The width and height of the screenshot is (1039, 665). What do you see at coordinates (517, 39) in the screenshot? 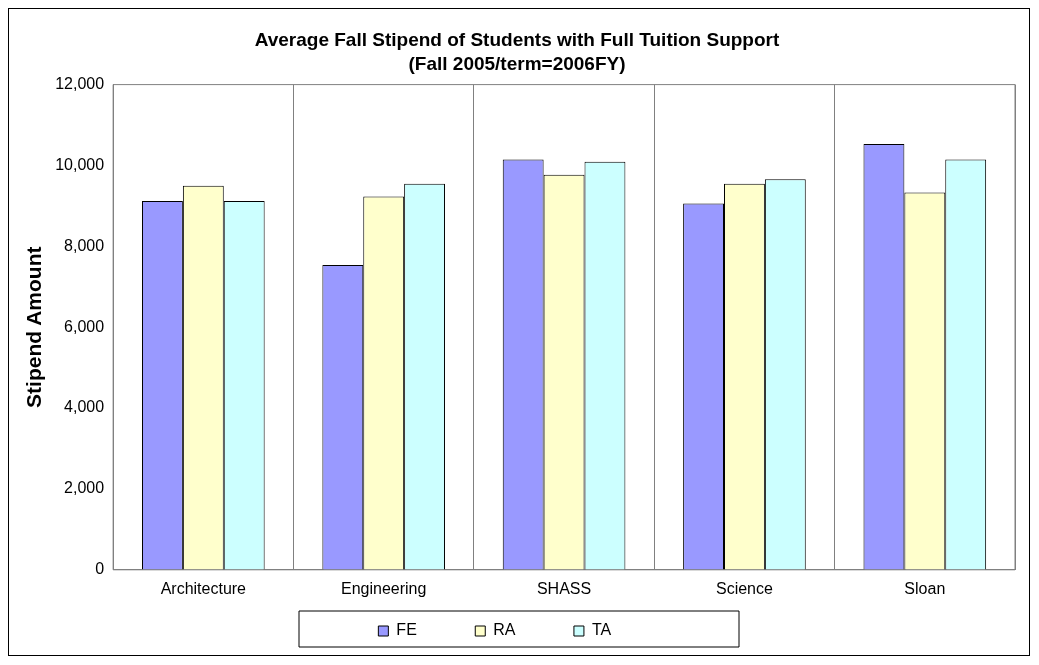
I see `chart-title: Average Fall Stipend of Students with Full Tuition Support` at bounding box center [517, 39].